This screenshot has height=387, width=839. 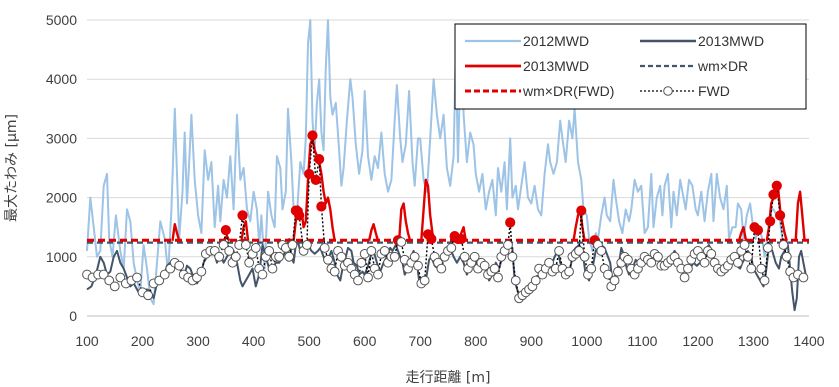 I want to click on x-tick-label: 400, so click(x=254, y=341).